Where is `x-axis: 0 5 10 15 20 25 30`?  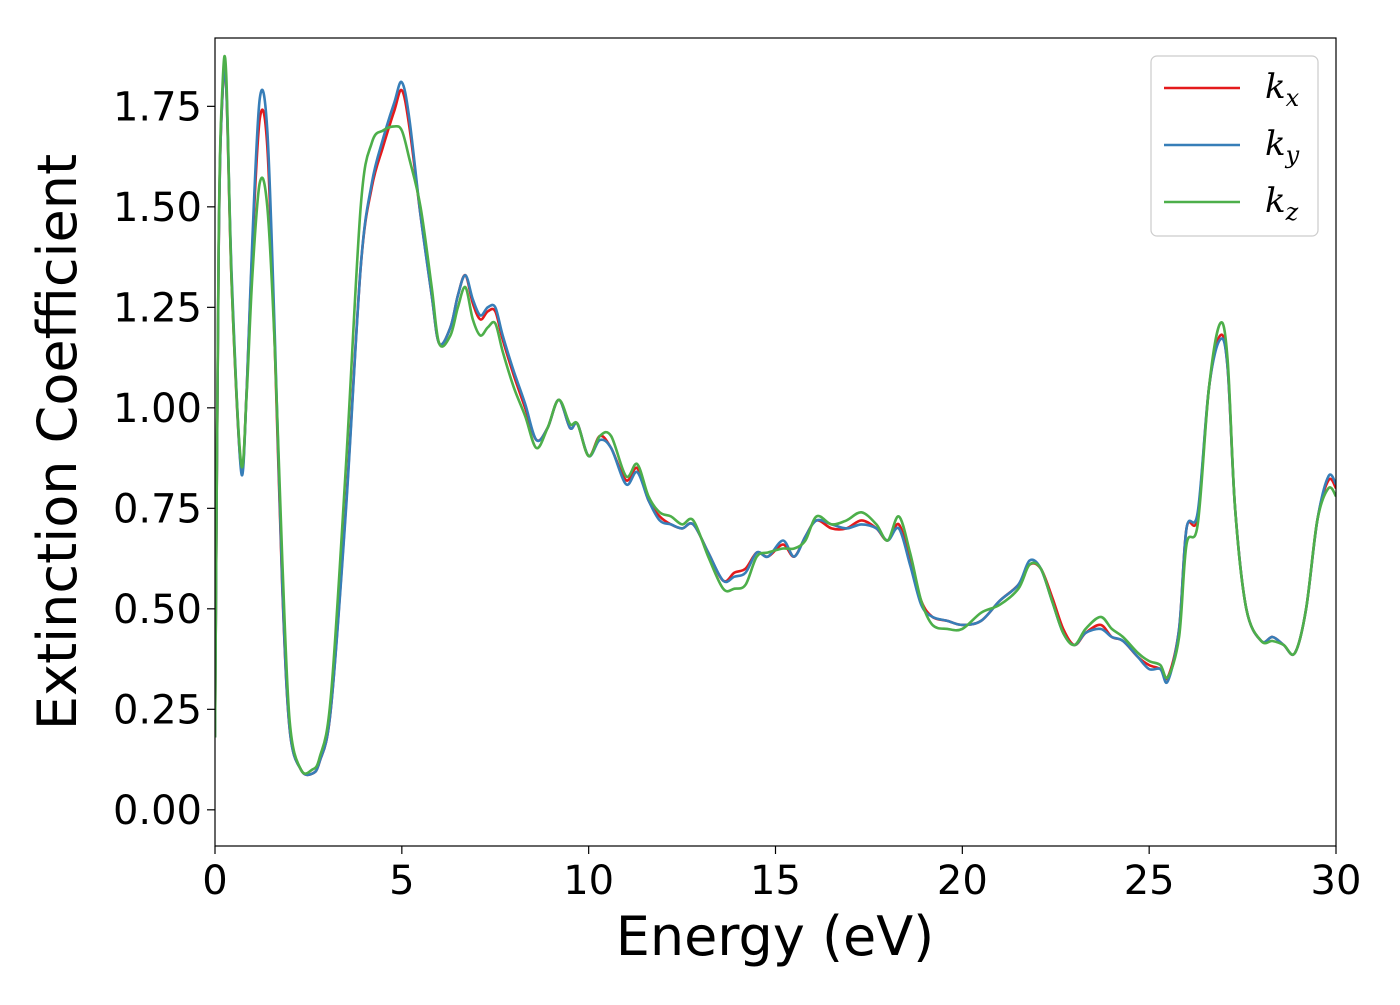 x-axis: 0 5 10 15 20 25 30 is located at coordinates (781, 875).